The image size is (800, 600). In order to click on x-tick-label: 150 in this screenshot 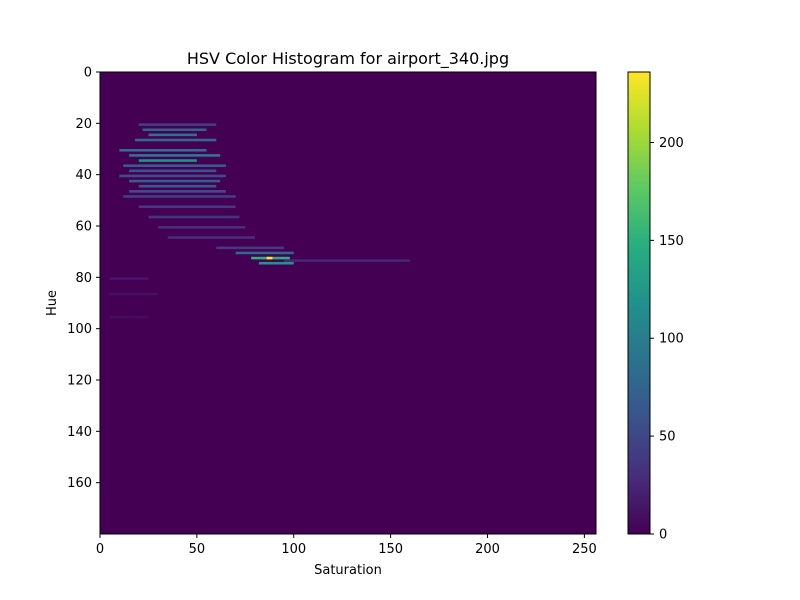, I will do `click(390, 549)`.